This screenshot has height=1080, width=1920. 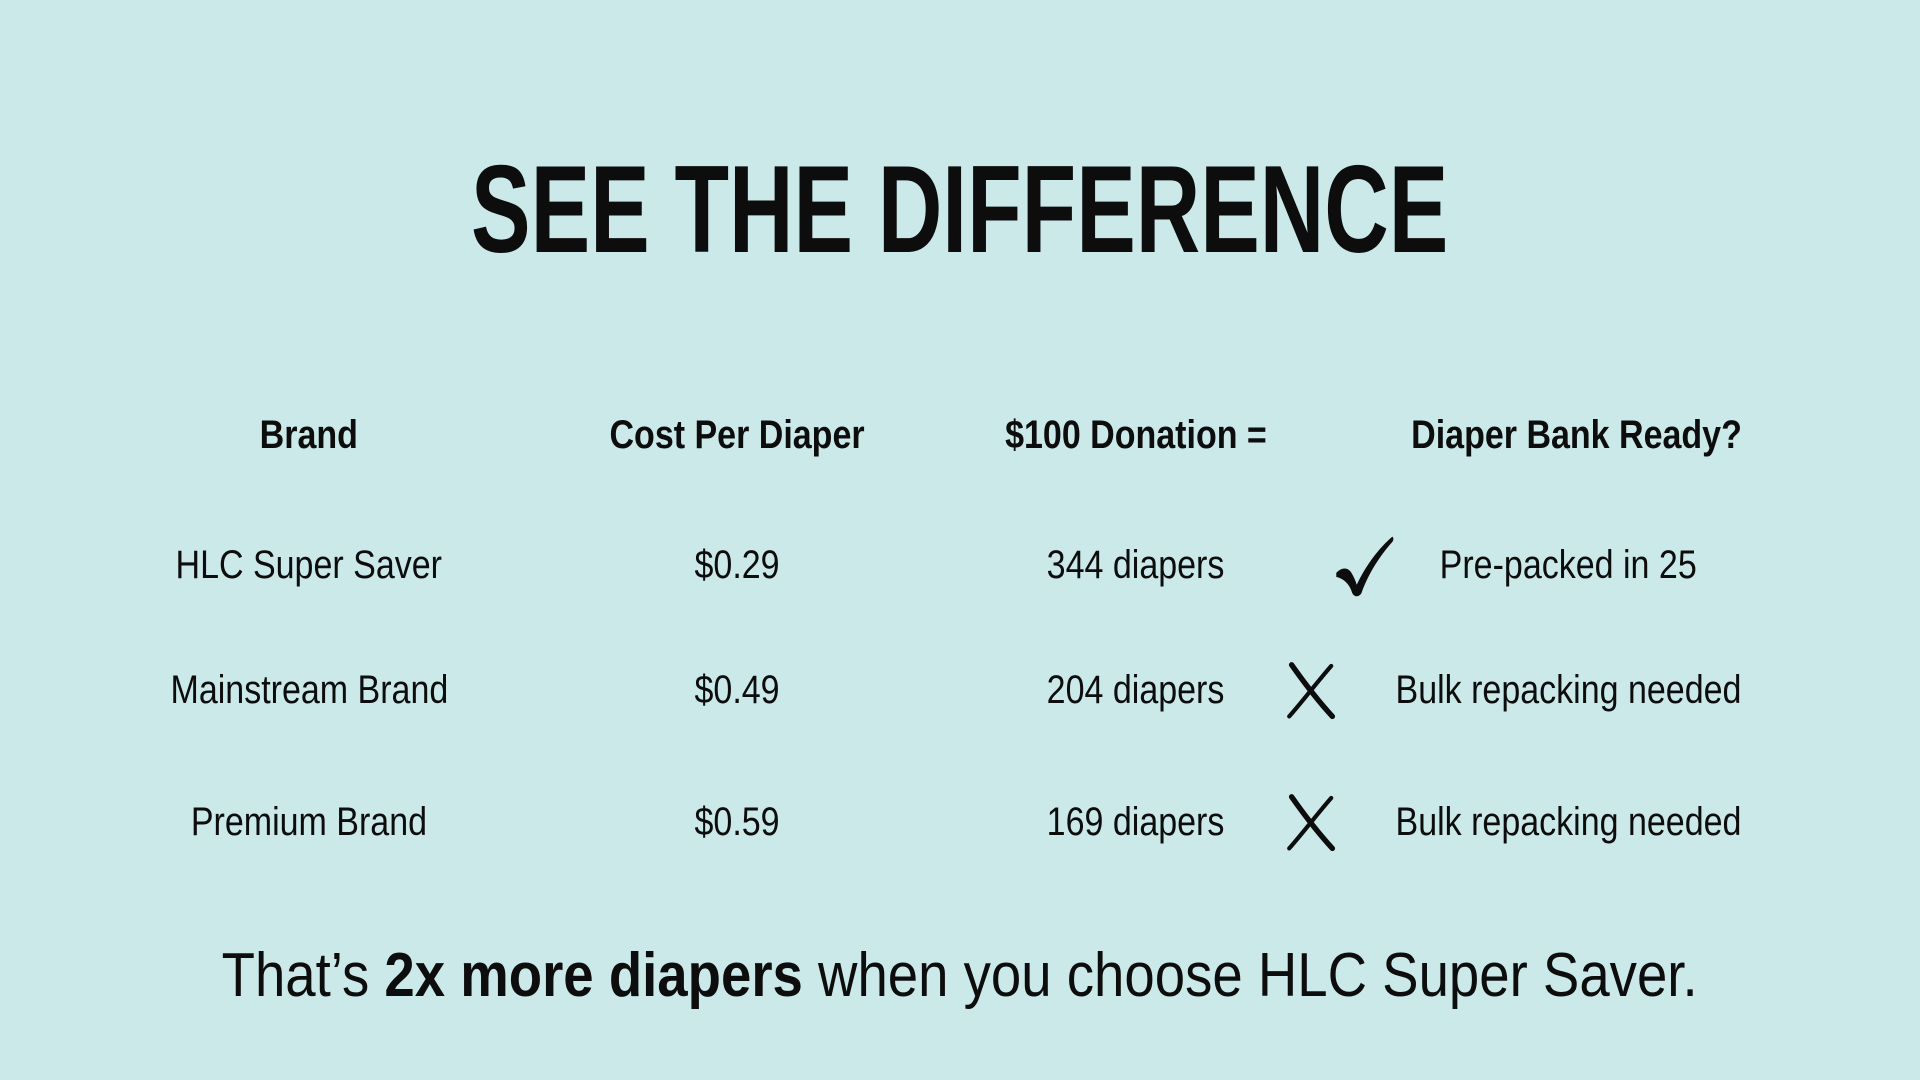 I want to click on donation-value: 204 diapers, so click(x=1136, y=690).